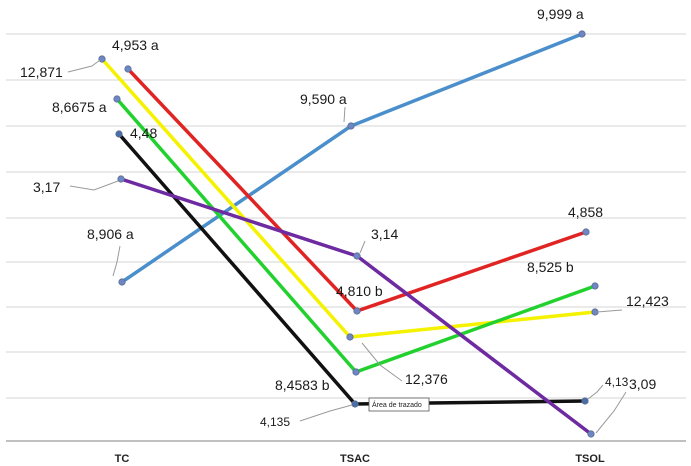  Describe the element at coordinates (346, 452) in the screenshot. I see `x-axis: TC TSAC TSOL` at that location.